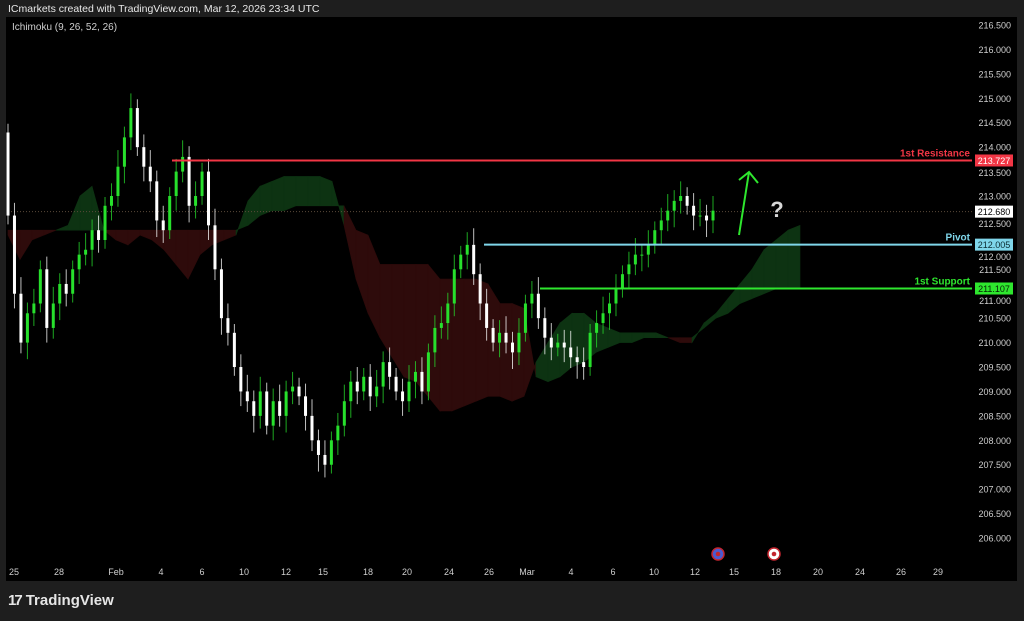 This screenshot has height=621, width=1024. Describe the element at coordinates (994, 123) in the screenshot. I see `price-tick-label: 214.500` at that location.